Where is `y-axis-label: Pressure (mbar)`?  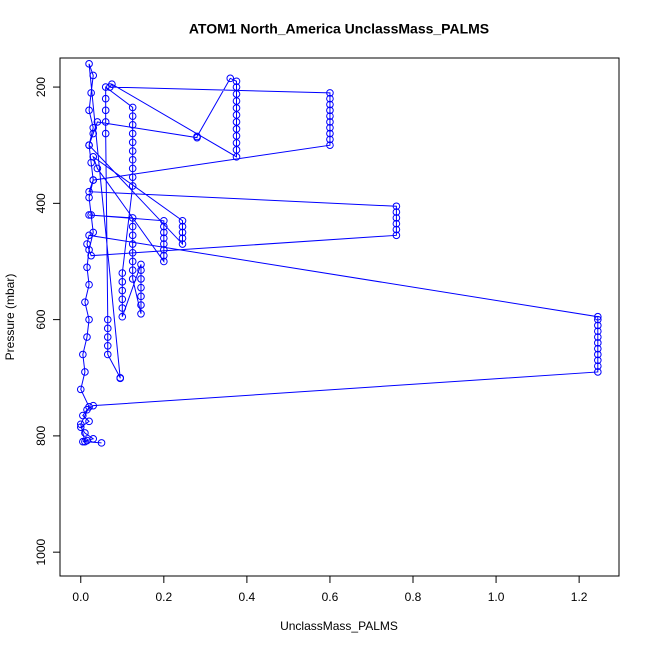 y-axis-label: Pressure (mbar) is located at coordinates (10, 317).